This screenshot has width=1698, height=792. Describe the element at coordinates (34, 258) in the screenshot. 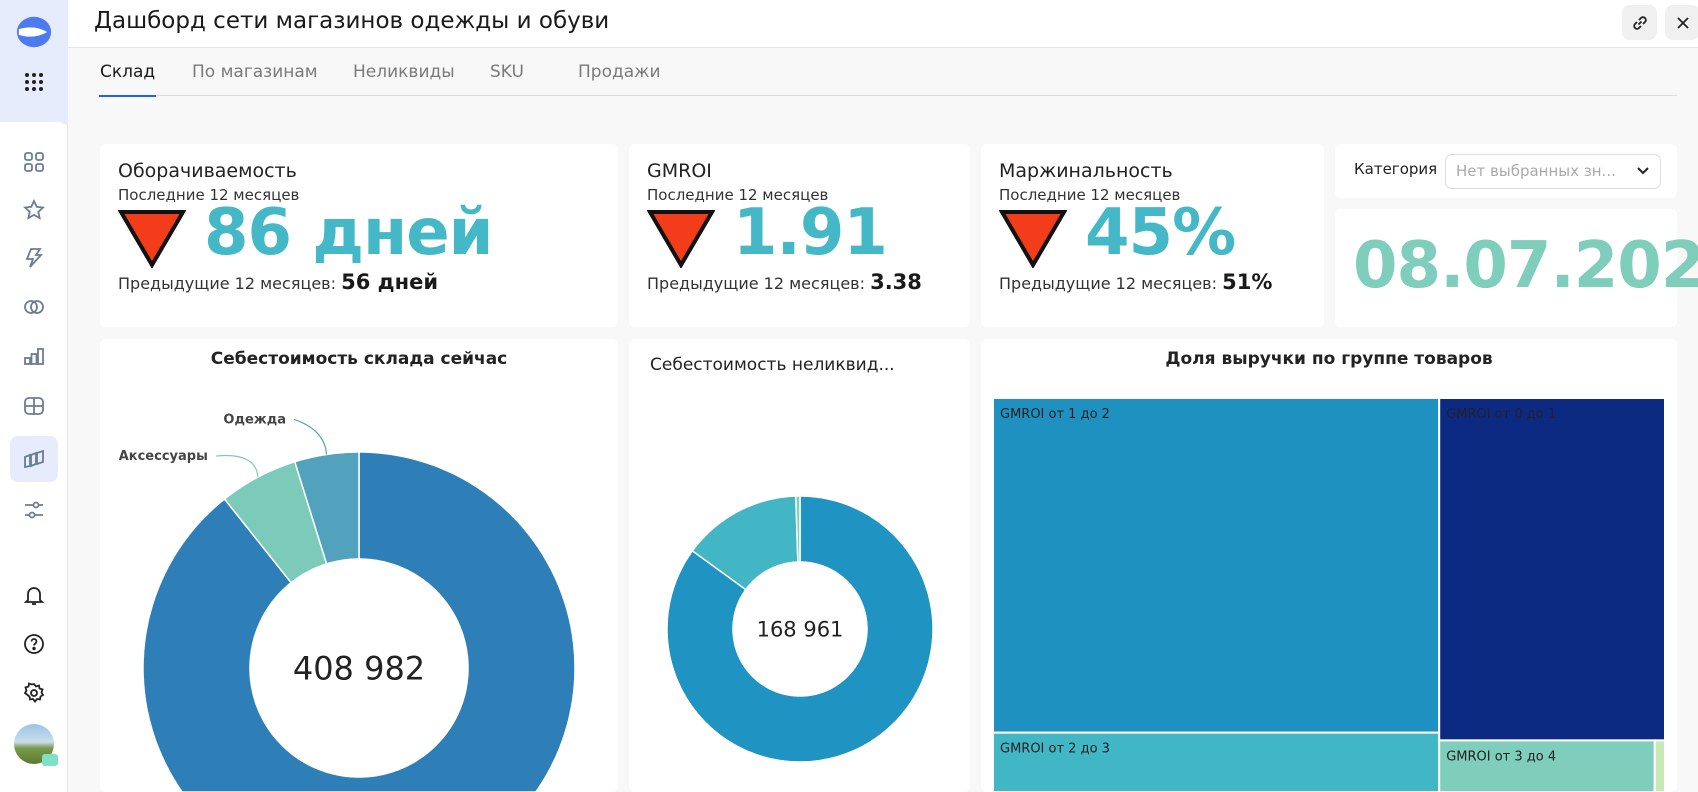

I see `bolt-icon` at that location.